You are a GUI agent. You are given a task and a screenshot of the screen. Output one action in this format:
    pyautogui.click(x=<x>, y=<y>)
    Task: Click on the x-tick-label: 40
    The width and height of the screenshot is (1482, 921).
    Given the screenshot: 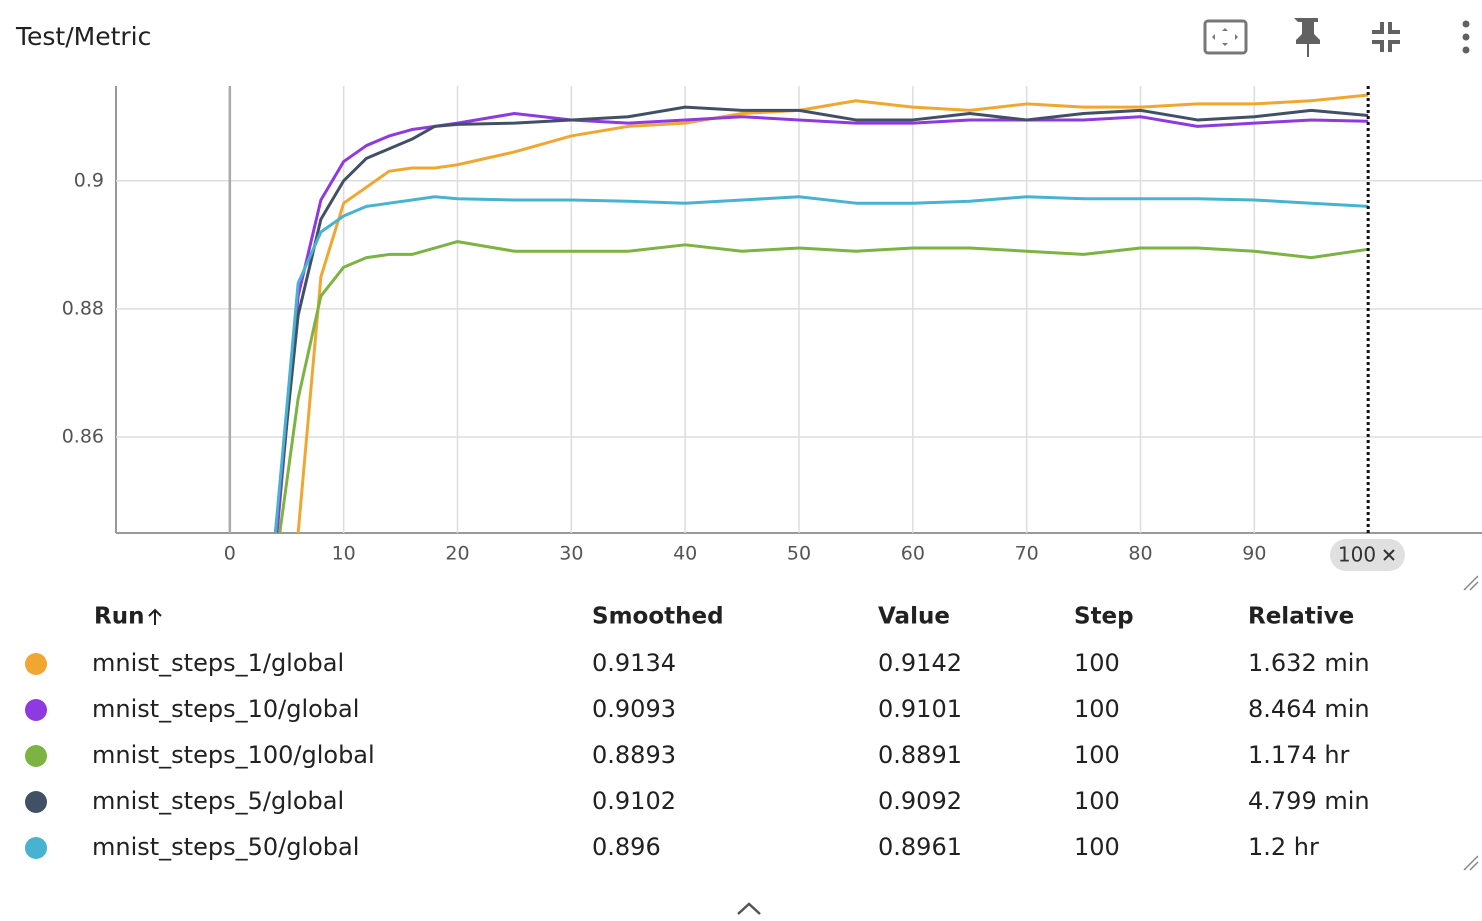 What is the action you would take?
    pyautogui.click(x=685, y=554)
    